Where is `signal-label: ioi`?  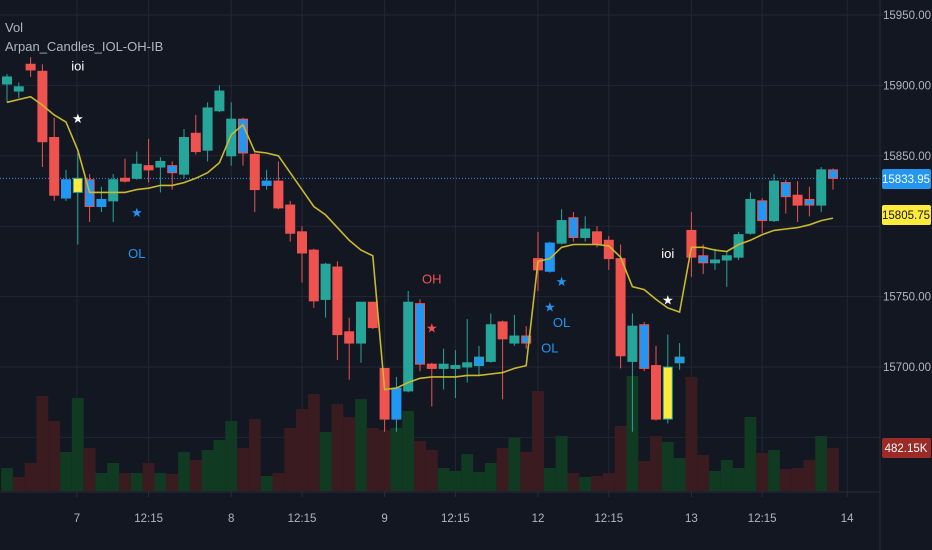
signal-label: ioi is located at coordinates (667, 253).